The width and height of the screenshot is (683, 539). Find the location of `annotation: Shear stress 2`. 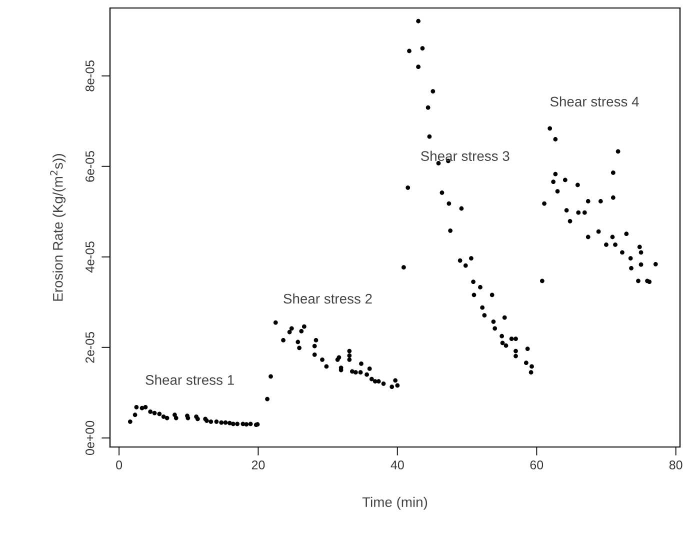

annotation: Shear stress 2 is located at coordinates (328, 298).